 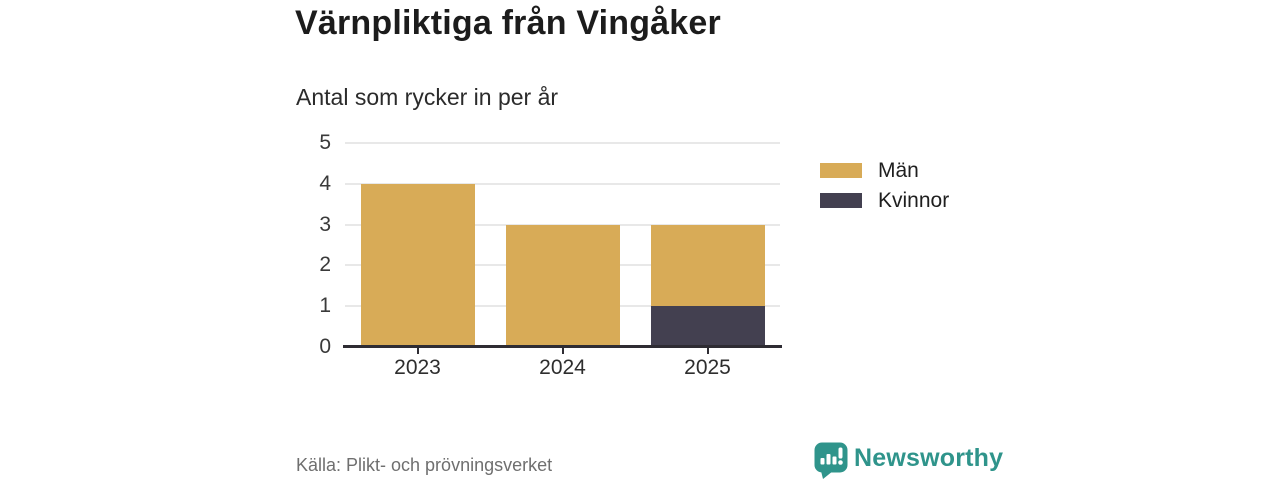 I want to click on source-note: Källa: Plikt- och prövningsverket, so click(x=424, y=465).